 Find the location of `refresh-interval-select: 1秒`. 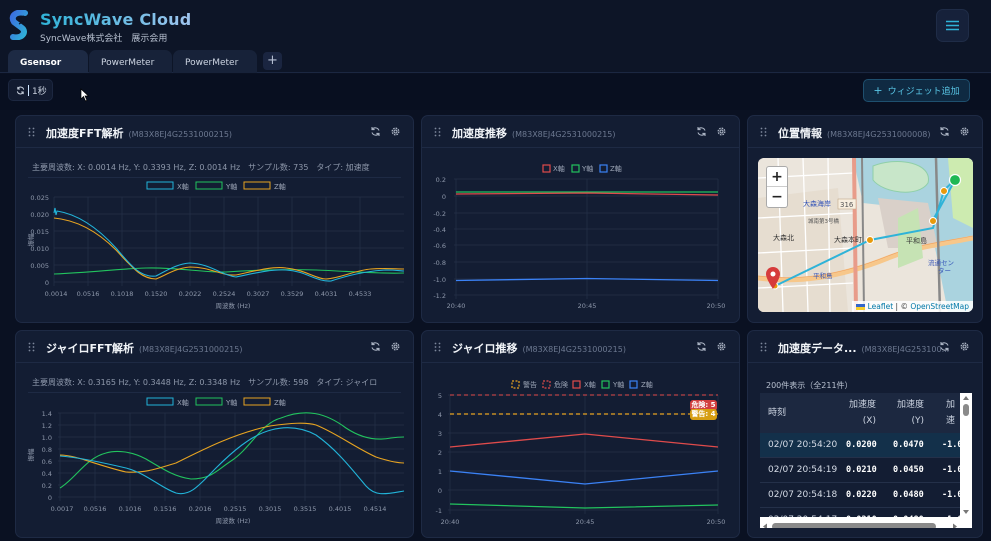

refresh-interval-select: 1秒 is located at coordinates (30, 90).